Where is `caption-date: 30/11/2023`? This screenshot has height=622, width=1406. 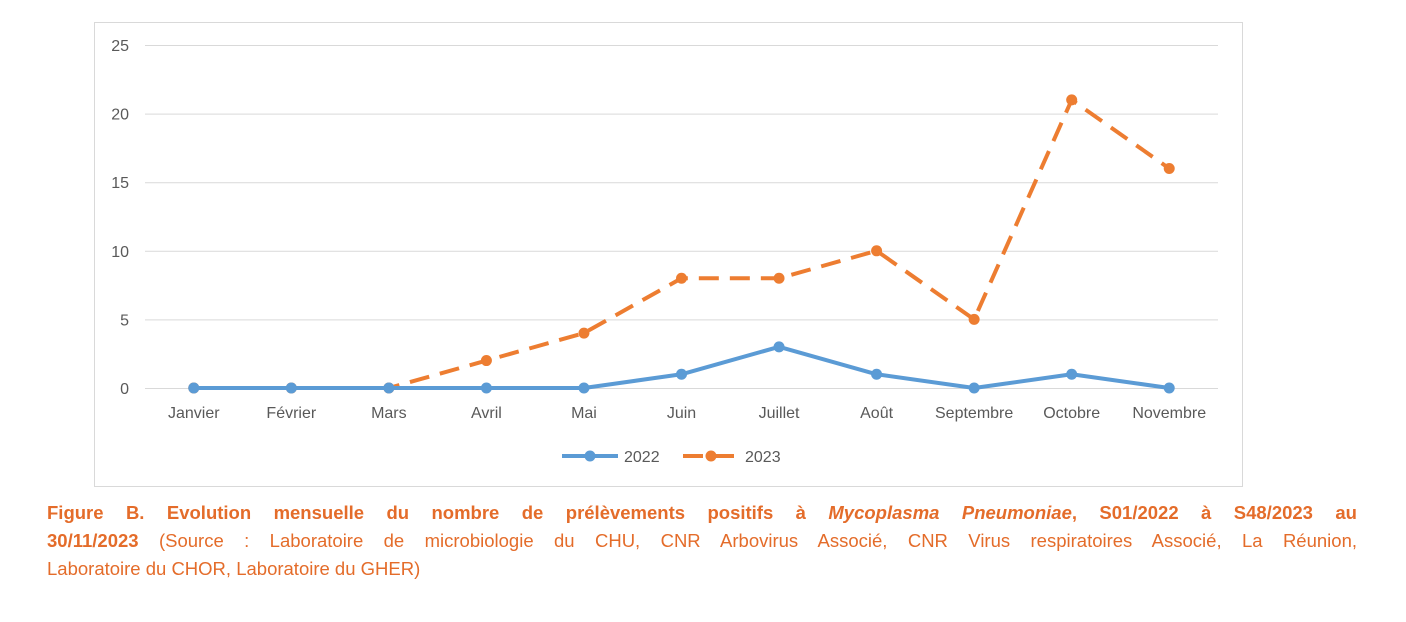 caption-date: 30/11/2023 is located at coordinates (93, 540).